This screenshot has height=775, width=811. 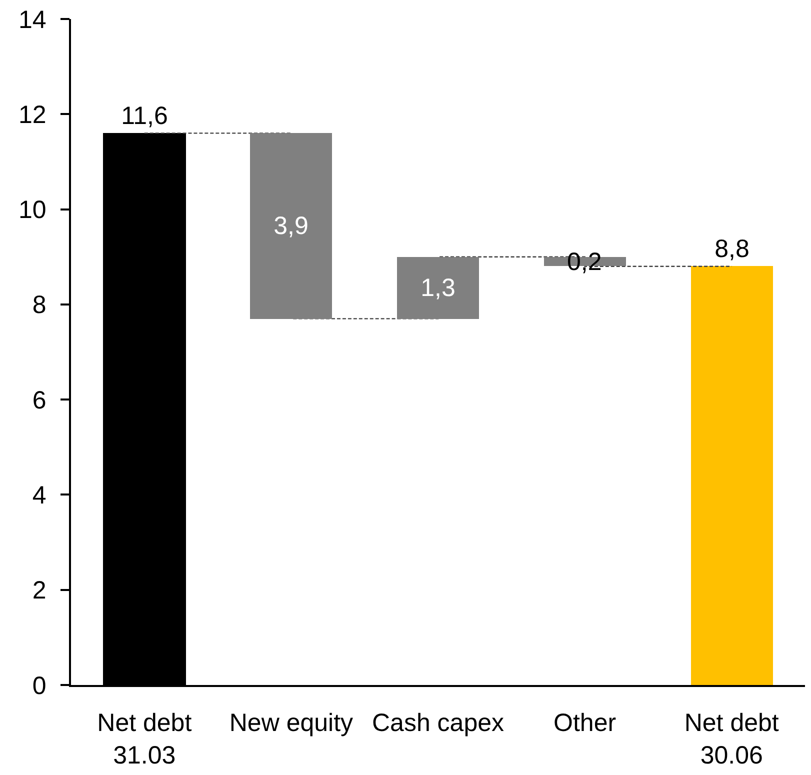 What do you see at coordinates (32, 20) in the screenshot?
I see `y-tick-label: 14` at bounding box center [32, 20].